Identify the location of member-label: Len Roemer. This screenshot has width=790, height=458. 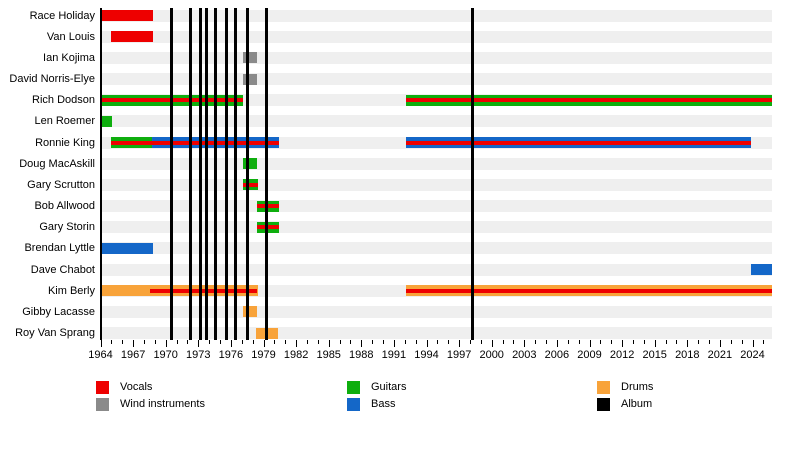
(64, 121).